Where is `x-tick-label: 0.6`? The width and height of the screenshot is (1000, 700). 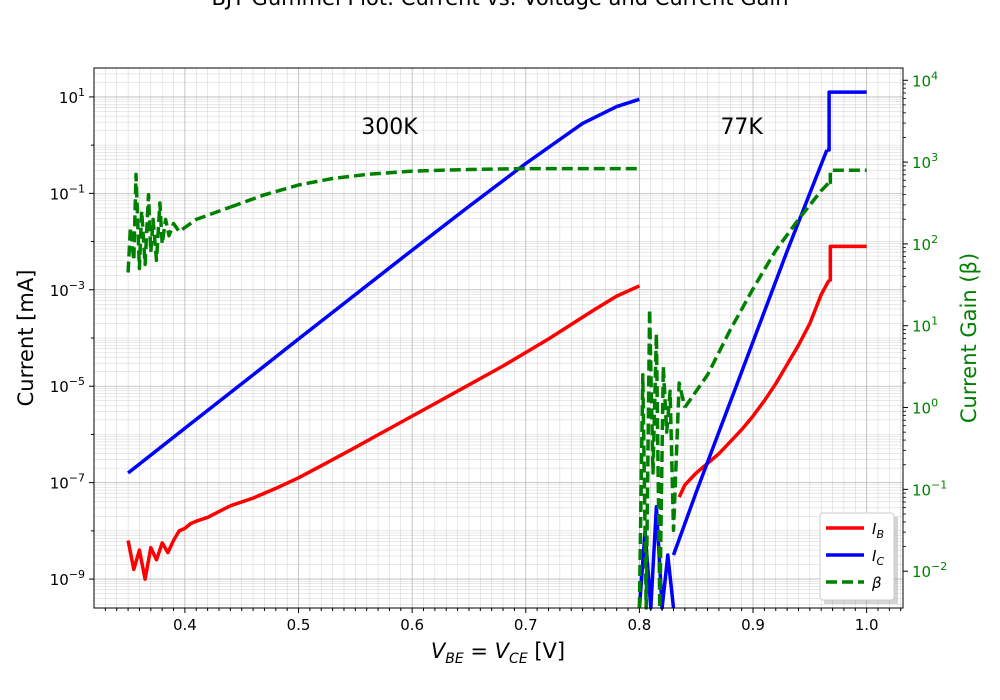
x-tick-label: 0.6 is located at coordinates (412, 625).